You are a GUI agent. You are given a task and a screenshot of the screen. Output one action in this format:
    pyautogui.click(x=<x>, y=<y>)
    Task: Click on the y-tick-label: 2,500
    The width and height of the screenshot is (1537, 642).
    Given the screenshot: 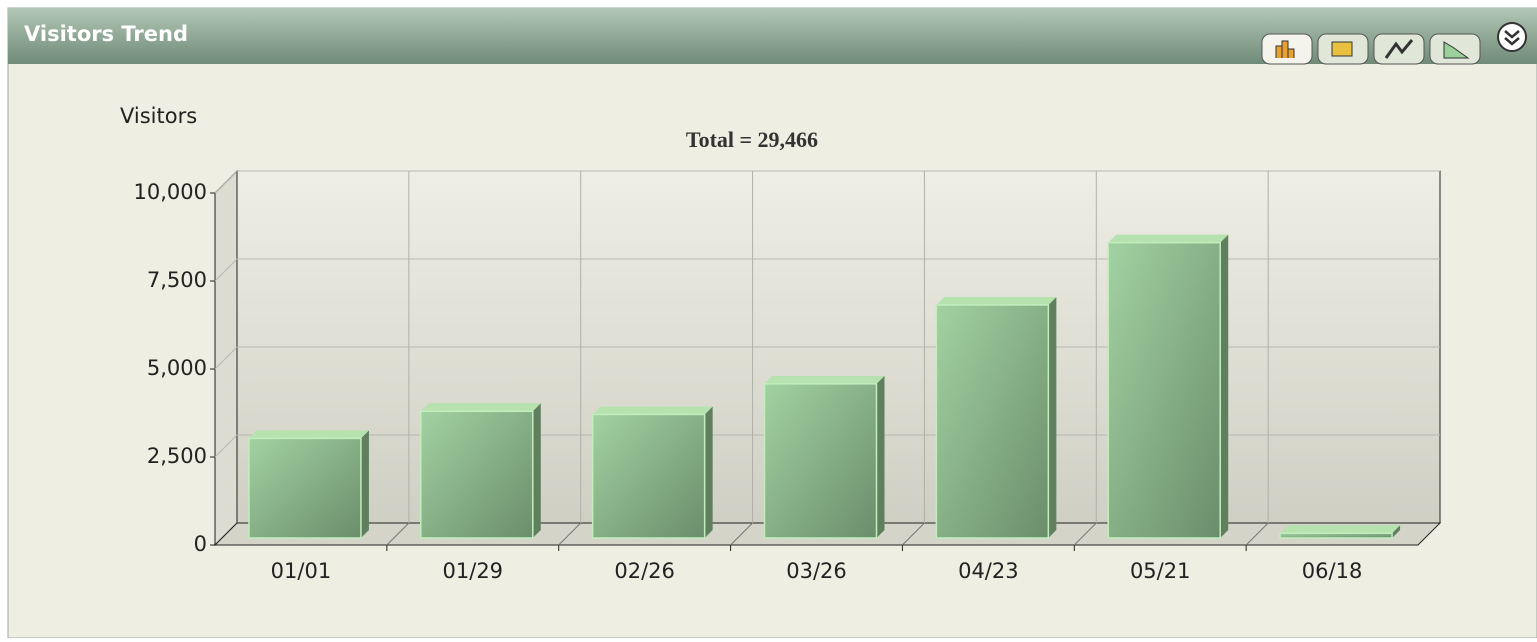 What is the action you would take?
    pyautogui.click(x=177, y=456)
    